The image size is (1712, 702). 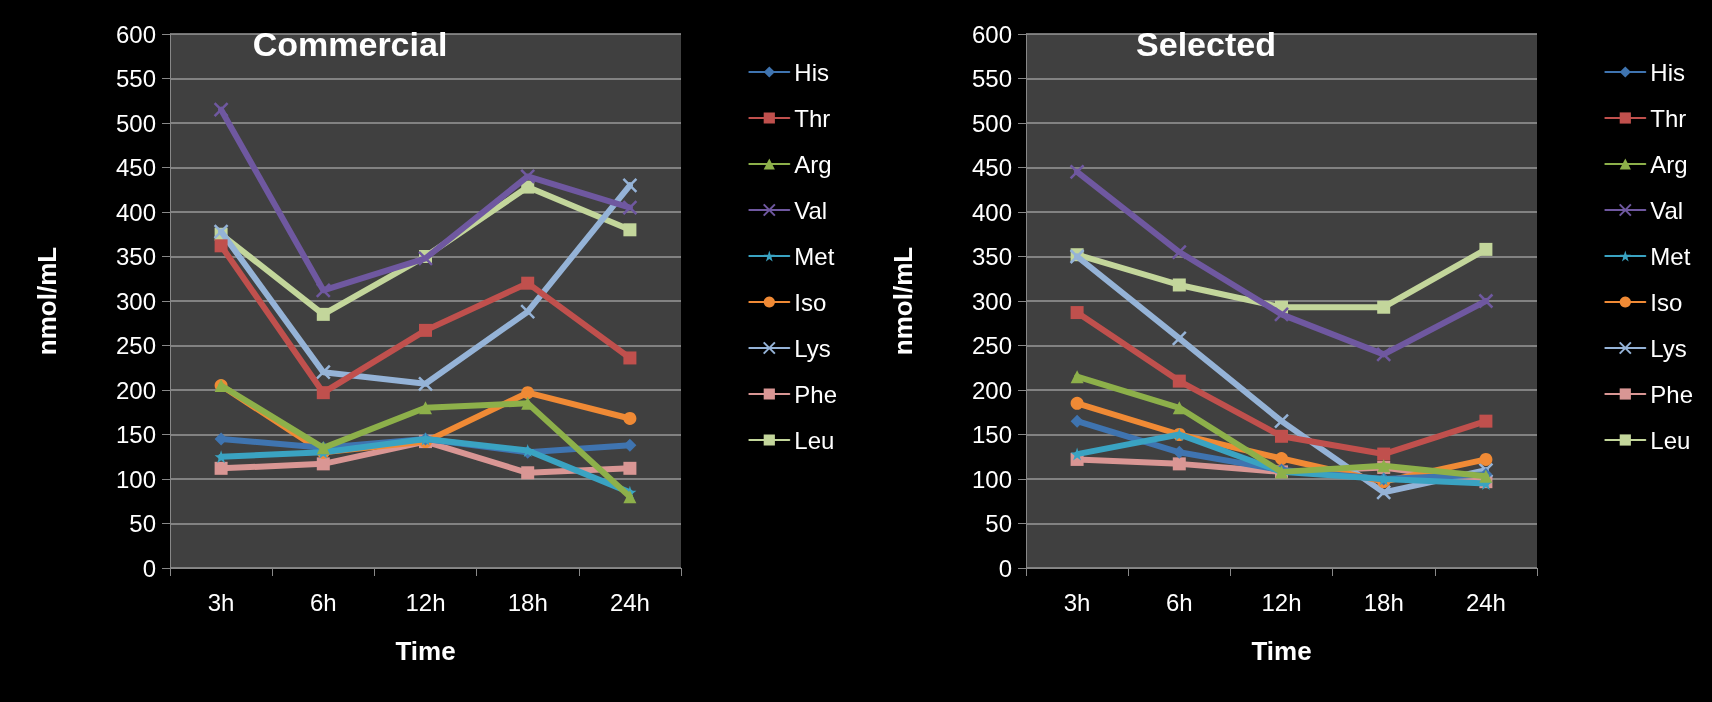 What do you see at coordinates (1206, 44) in the screenshot?
I see `chart-title: Selected` at bounding box center [1206, 44].